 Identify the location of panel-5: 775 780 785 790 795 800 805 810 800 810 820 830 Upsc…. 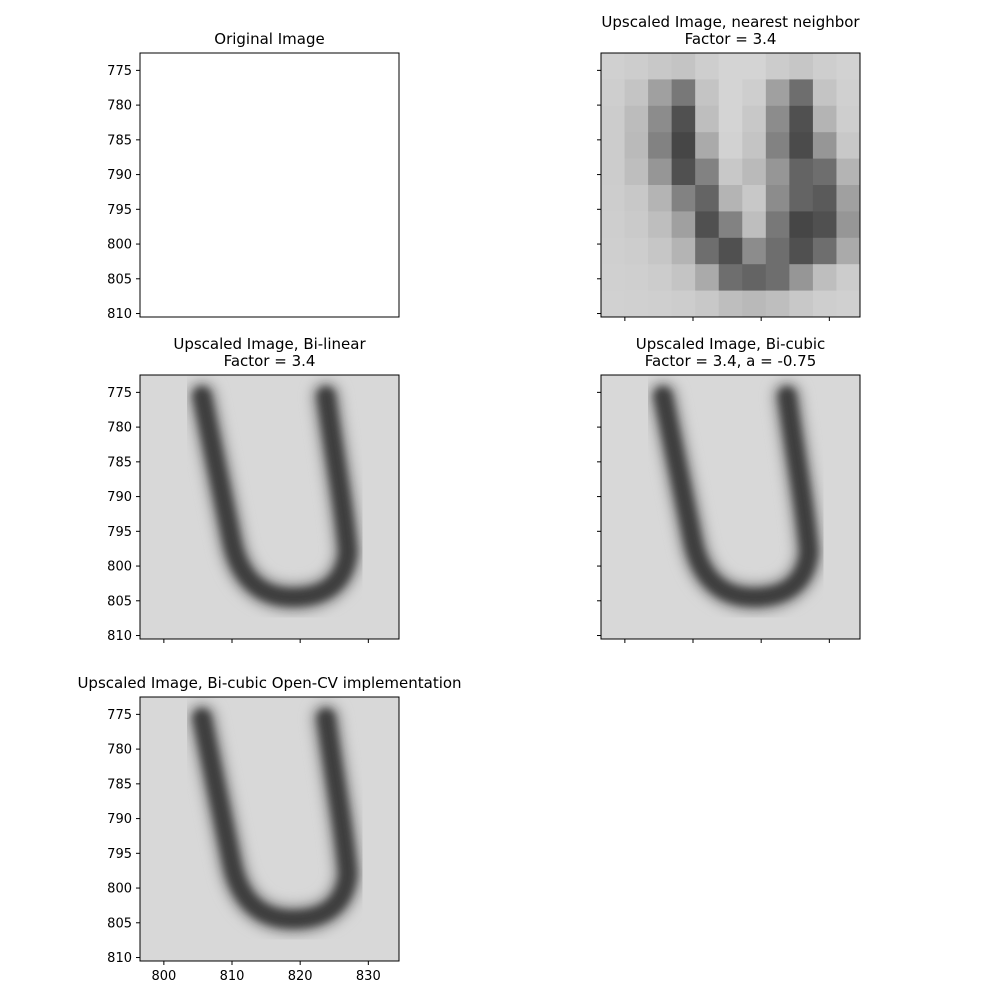
(269, 829).